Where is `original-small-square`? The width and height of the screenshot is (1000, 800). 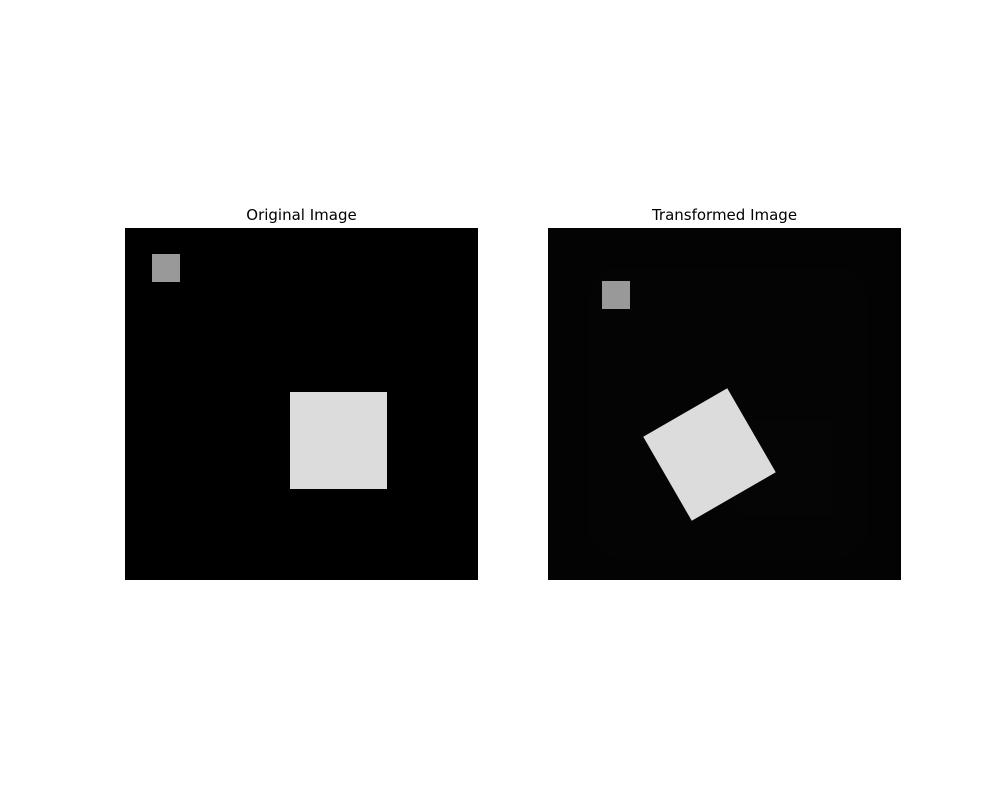 original-small-square is located at coordinates (166, 268).